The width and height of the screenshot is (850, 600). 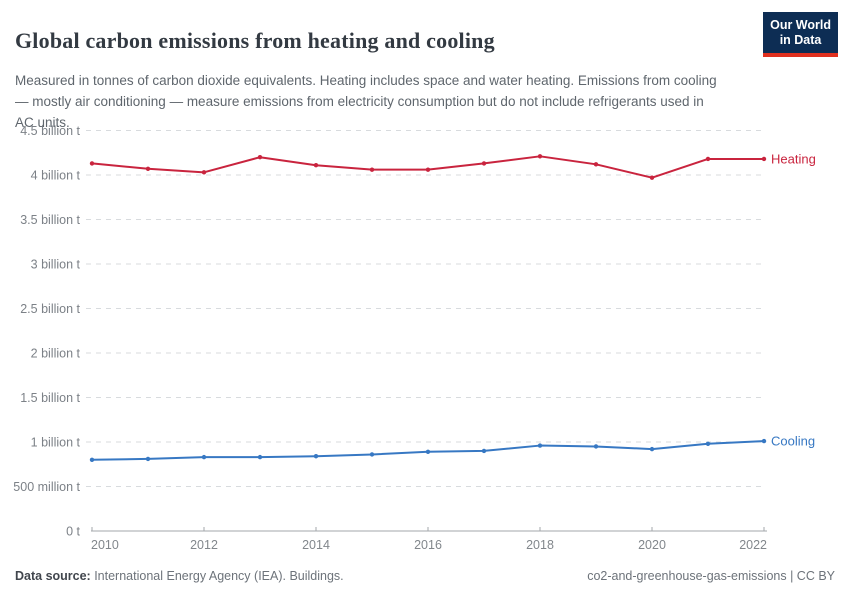 I want to click on heating-point-2011, so click(x=148, y=168).